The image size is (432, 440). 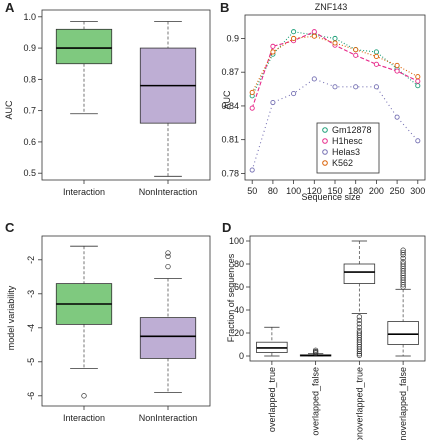 I want to click on y-tick-label: 0.84, so click(x=230, y=106).